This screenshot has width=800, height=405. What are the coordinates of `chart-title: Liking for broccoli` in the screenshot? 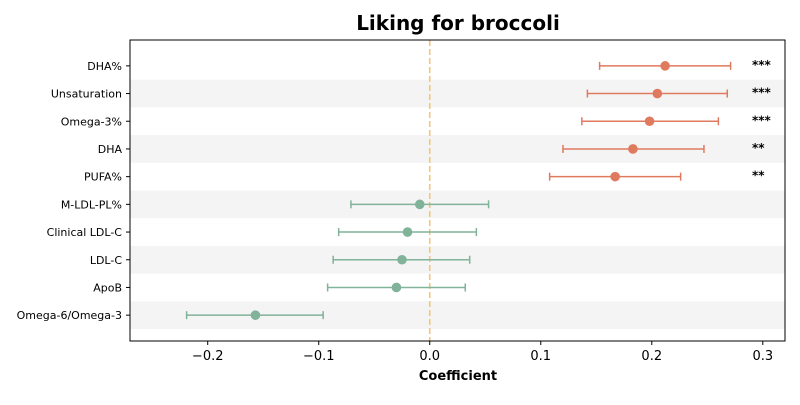 It's located at (458, 23).